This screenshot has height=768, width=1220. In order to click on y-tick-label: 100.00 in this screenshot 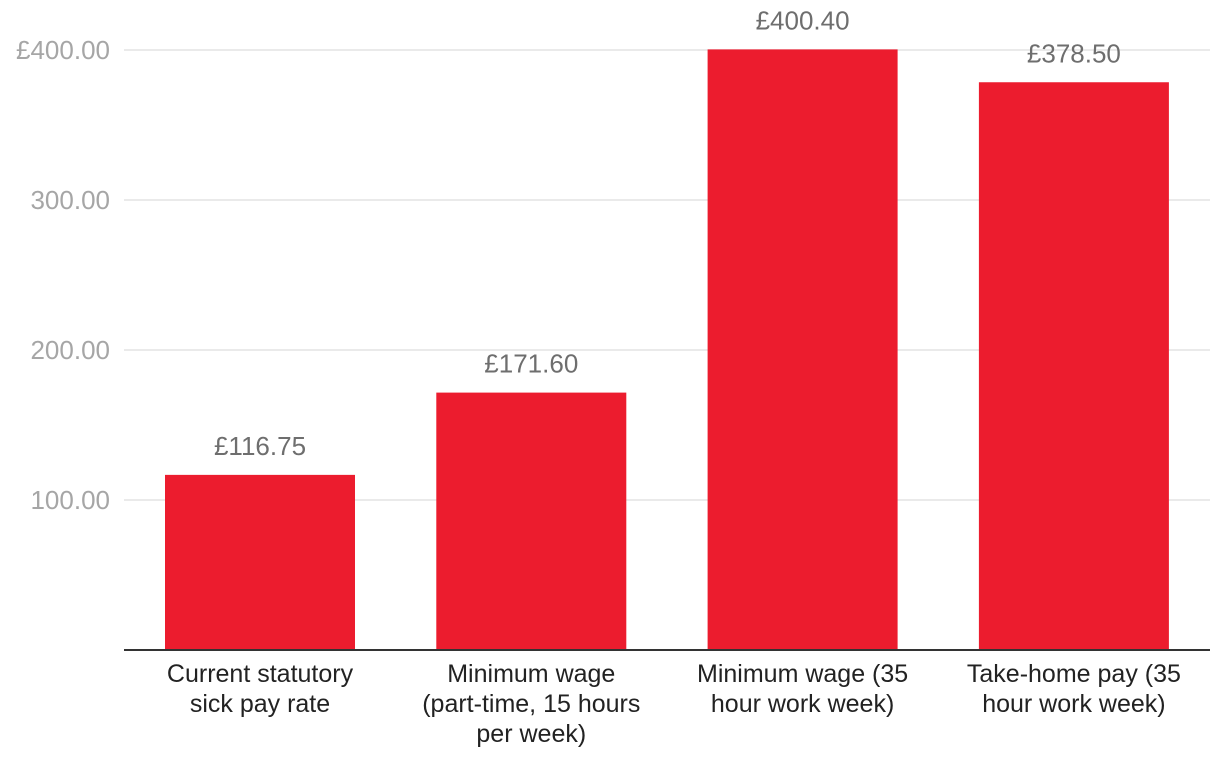, I will do `click(70, 500)`.